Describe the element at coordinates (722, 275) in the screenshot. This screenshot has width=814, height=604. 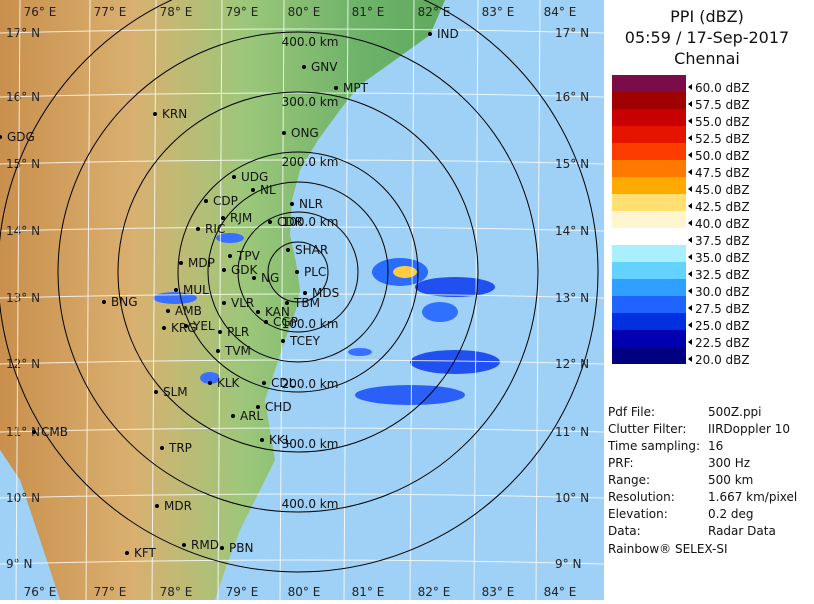
I see `legend-label: 32.5 dBZ` at that location.